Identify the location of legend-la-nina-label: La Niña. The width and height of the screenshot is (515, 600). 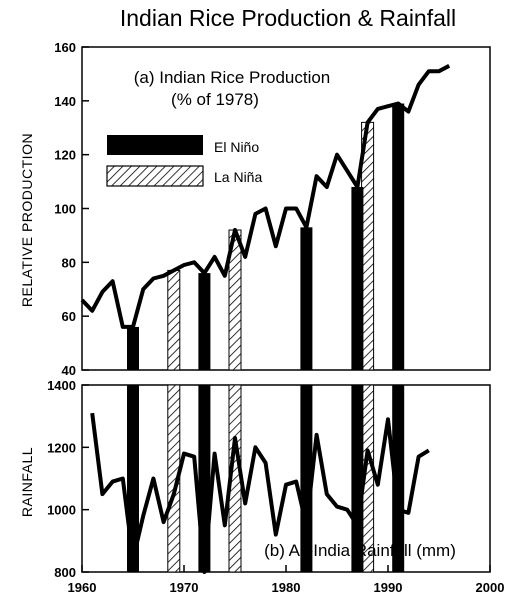
(238, 177).